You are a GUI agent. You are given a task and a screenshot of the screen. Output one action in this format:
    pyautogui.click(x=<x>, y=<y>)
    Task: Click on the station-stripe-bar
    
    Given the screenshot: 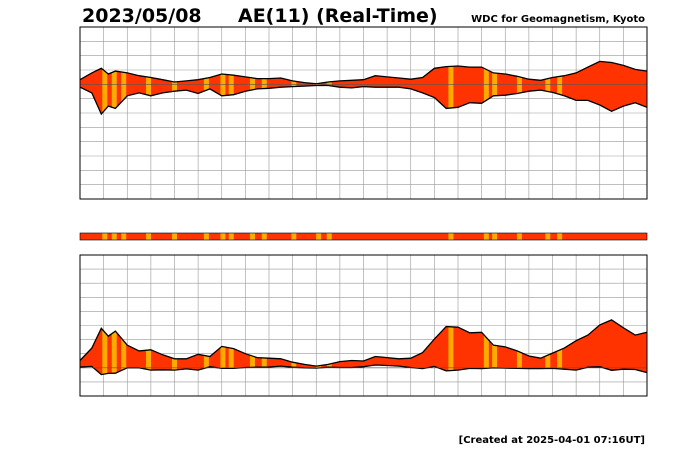 What is the action you would take?
    pyautogui.click(x=363, y=236)
    